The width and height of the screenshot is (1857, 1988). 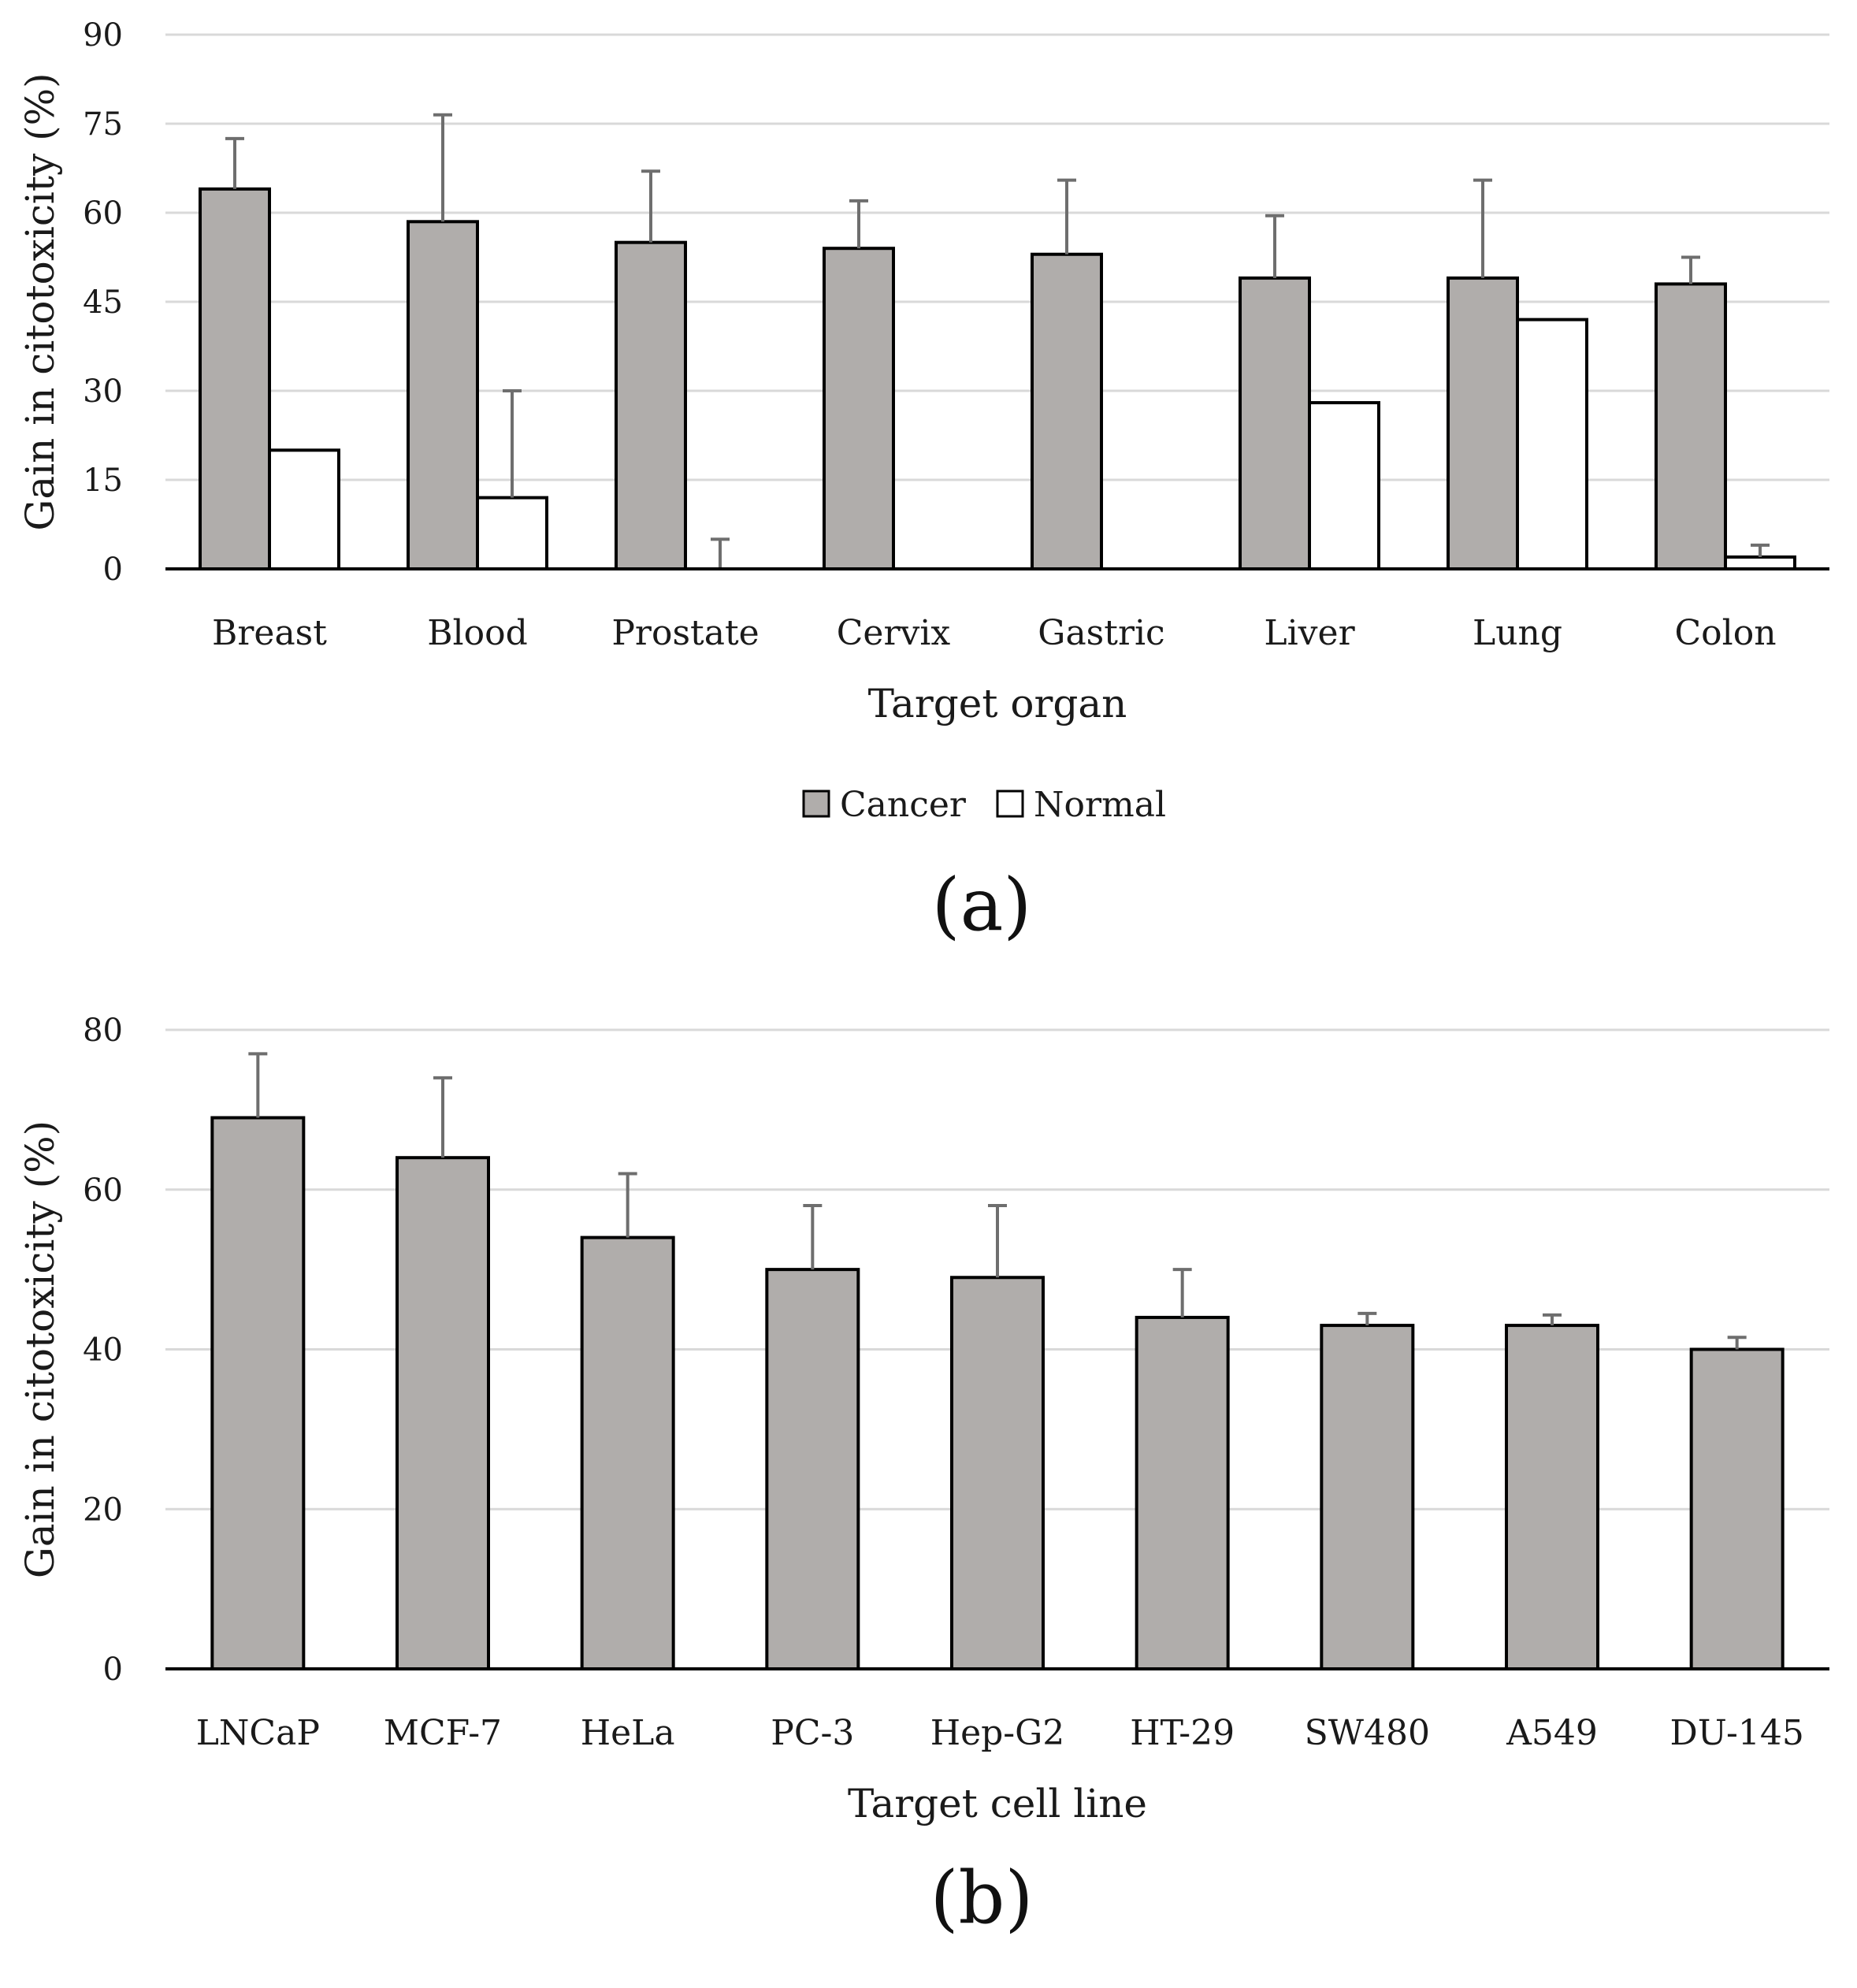 What do you see at coordinates (903, 805) in the screenshot?
I see `legend-cancer-label: Cancer` at bounding box center [903, 805].